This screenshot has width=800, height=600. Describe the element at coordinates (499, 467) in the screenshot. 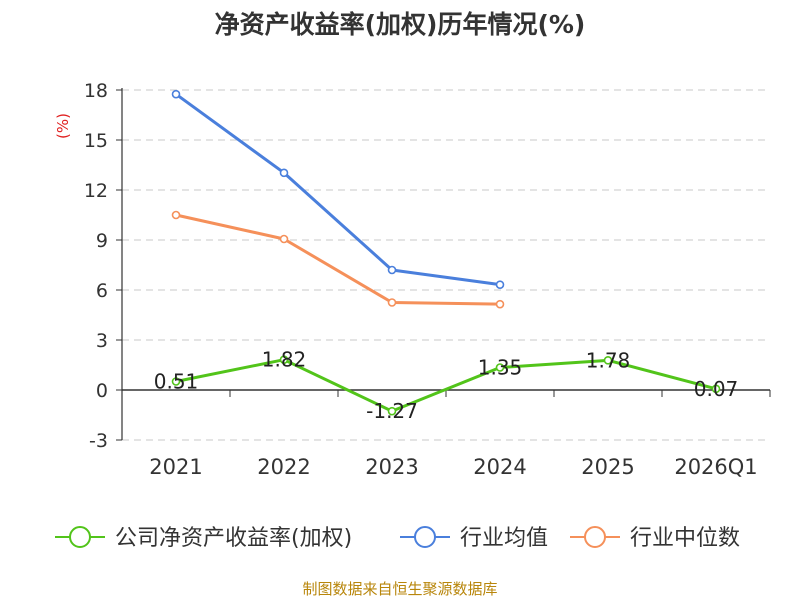

I see `x-tick-label: 2024` at that location.